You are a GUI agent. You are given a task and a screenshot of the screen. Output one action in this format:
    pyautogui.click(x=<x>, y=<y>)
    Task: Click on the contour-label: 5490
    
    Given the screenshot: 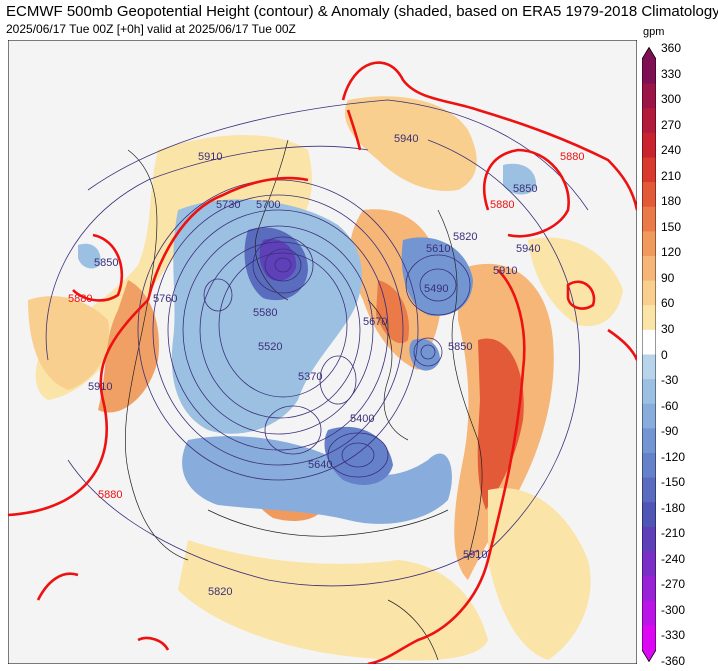 What is the action you would take?
    pyautogui.click(x=436, y=289)
    